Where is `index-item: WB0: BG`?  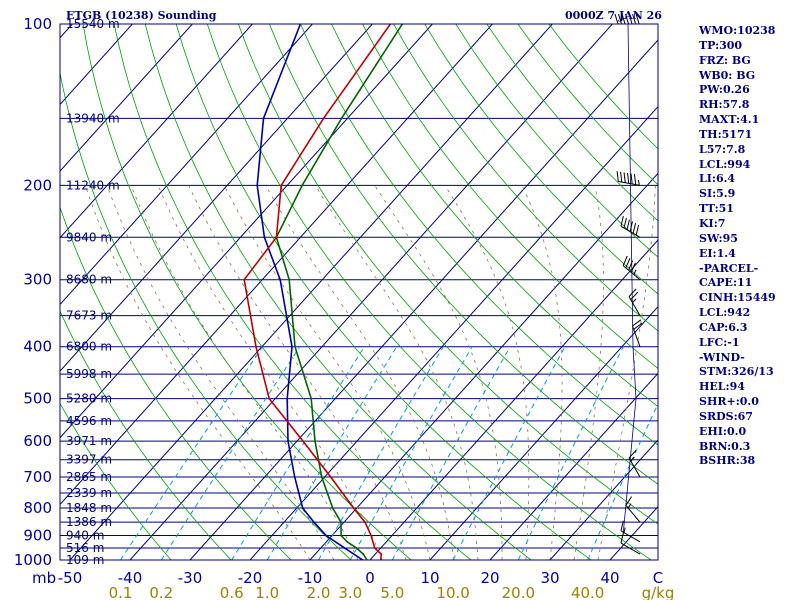
index-item: WB0: BG is located at coordinates (727, 75).